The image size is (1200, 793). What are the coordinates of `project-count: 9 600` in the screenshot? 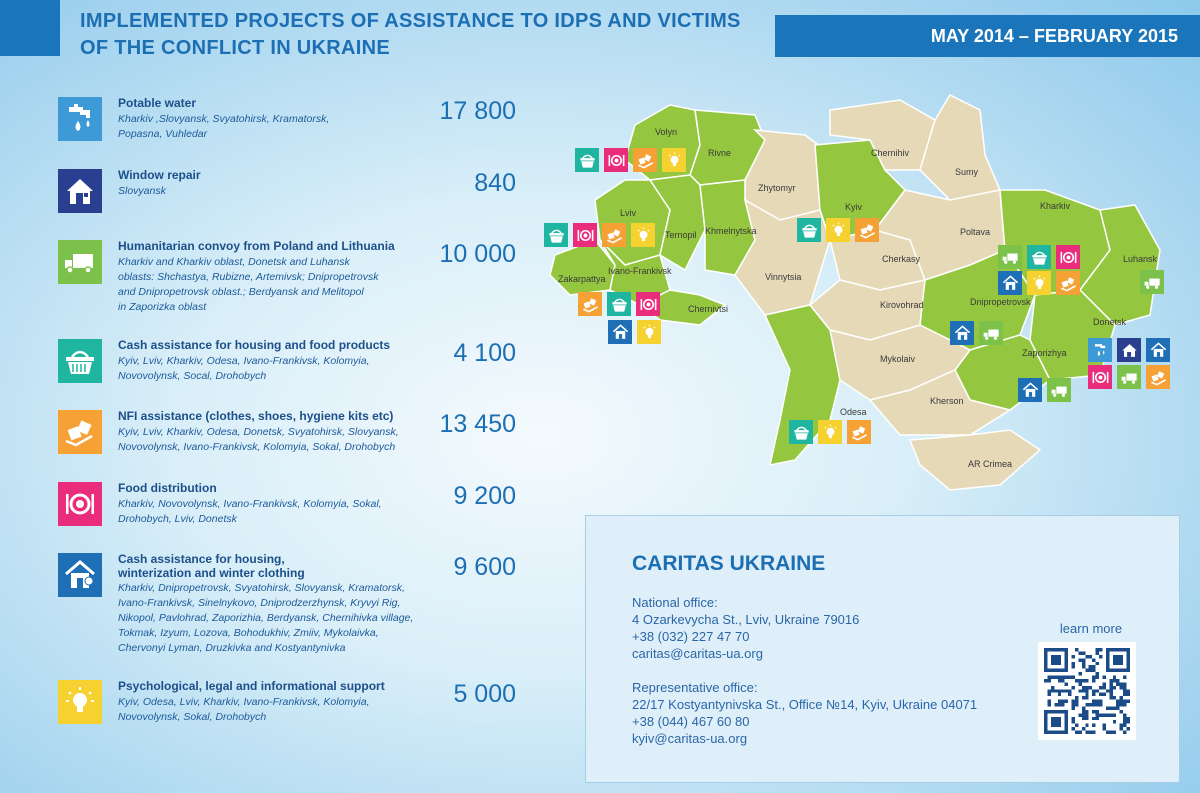 It's located at (484, 567).